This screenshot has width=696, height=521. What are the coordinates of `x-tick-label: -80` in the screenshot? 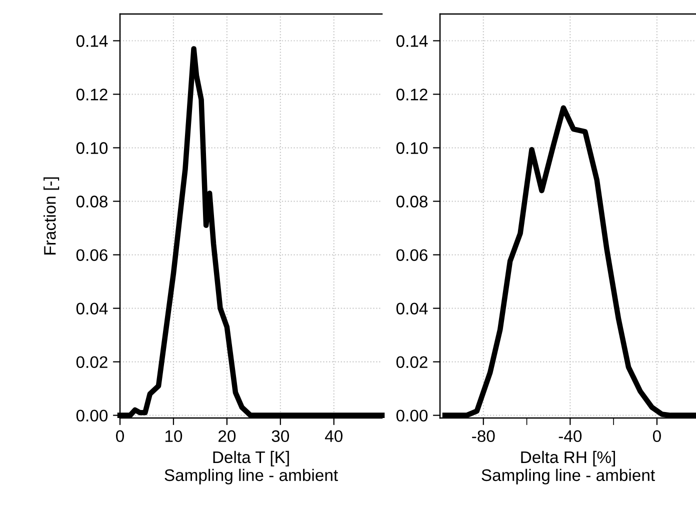 It's located at (483, 436).